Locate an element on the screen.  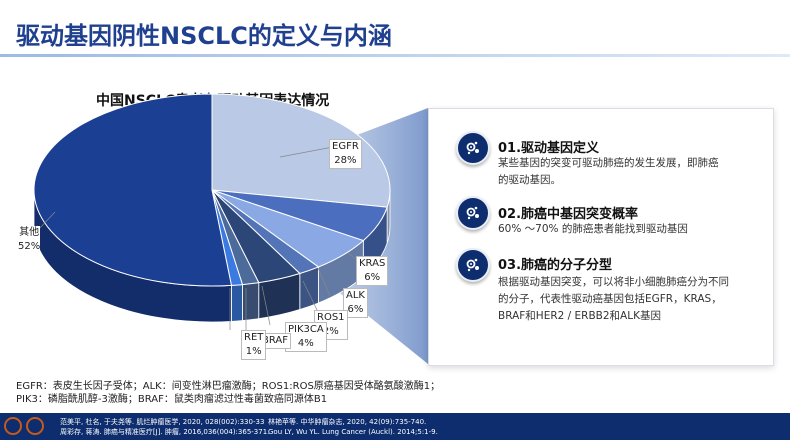
label-kras: KRAS 6% is located at coordinates (372, 271).